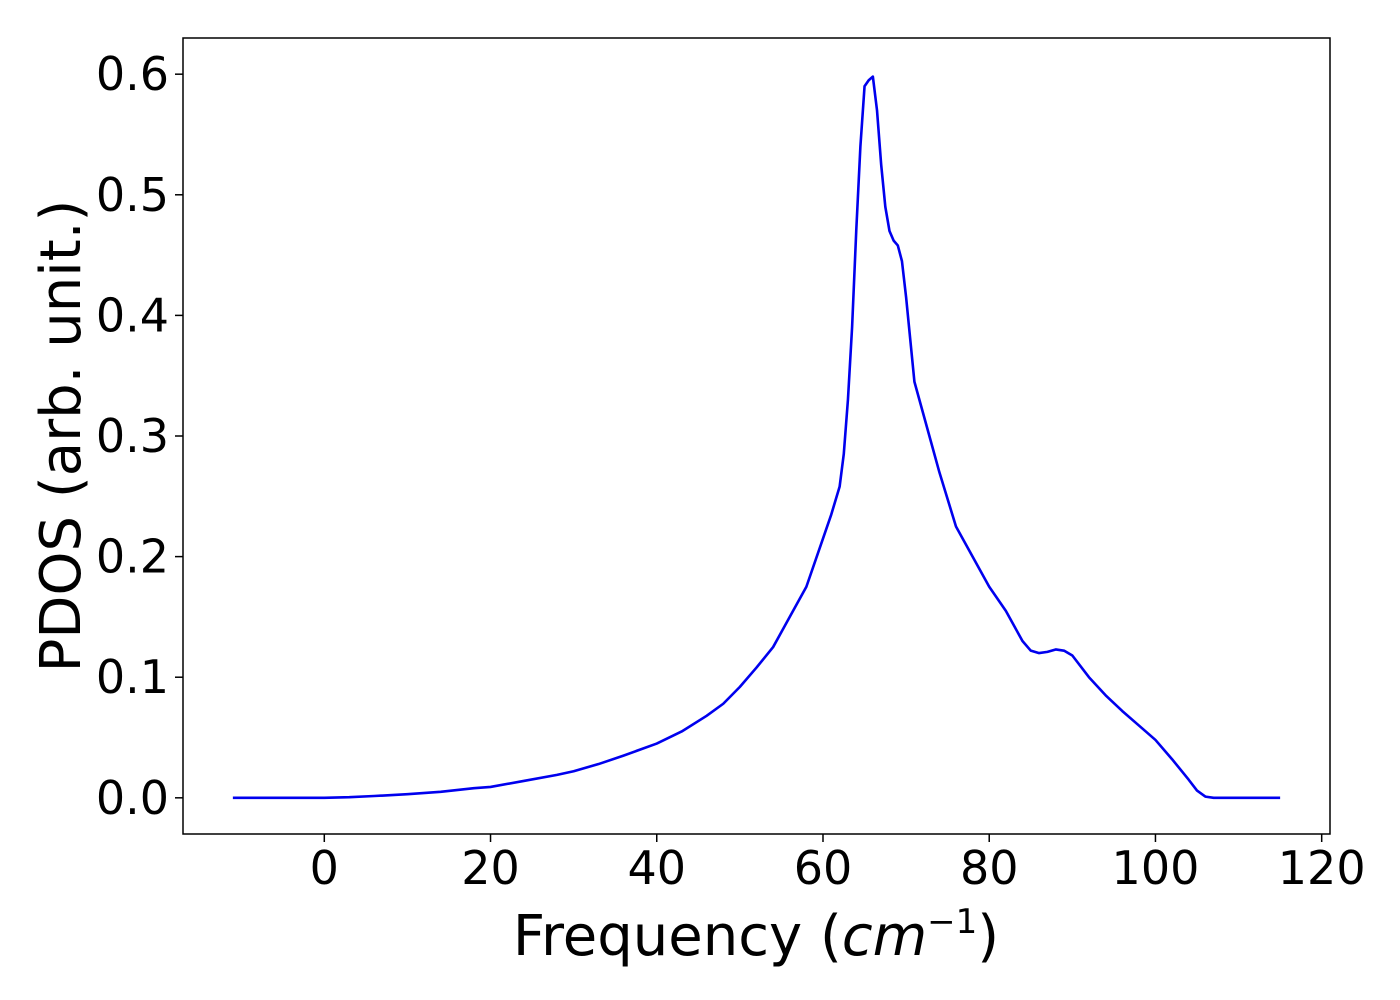 This screenshot has height=1000, width=1400. I want to click on x-tick-label: 40, so click(656, 868).